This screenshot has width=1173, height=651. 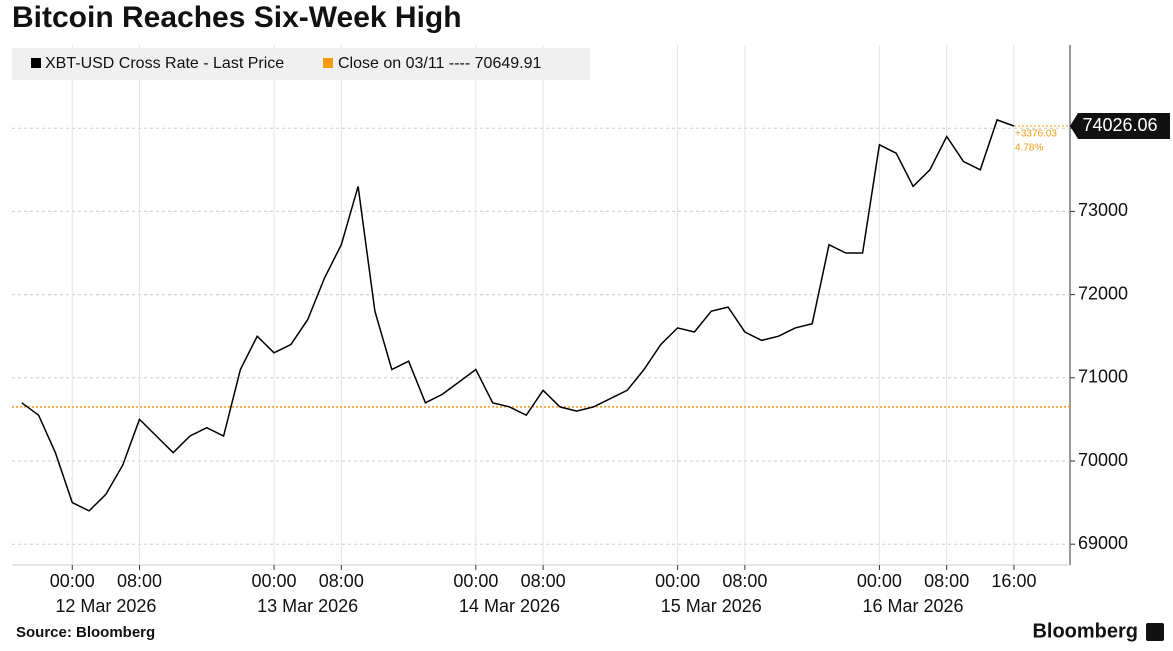 I want to click on legend-label: XBT-USD Cross Rate - Last Price, so click(x=164, y=63).